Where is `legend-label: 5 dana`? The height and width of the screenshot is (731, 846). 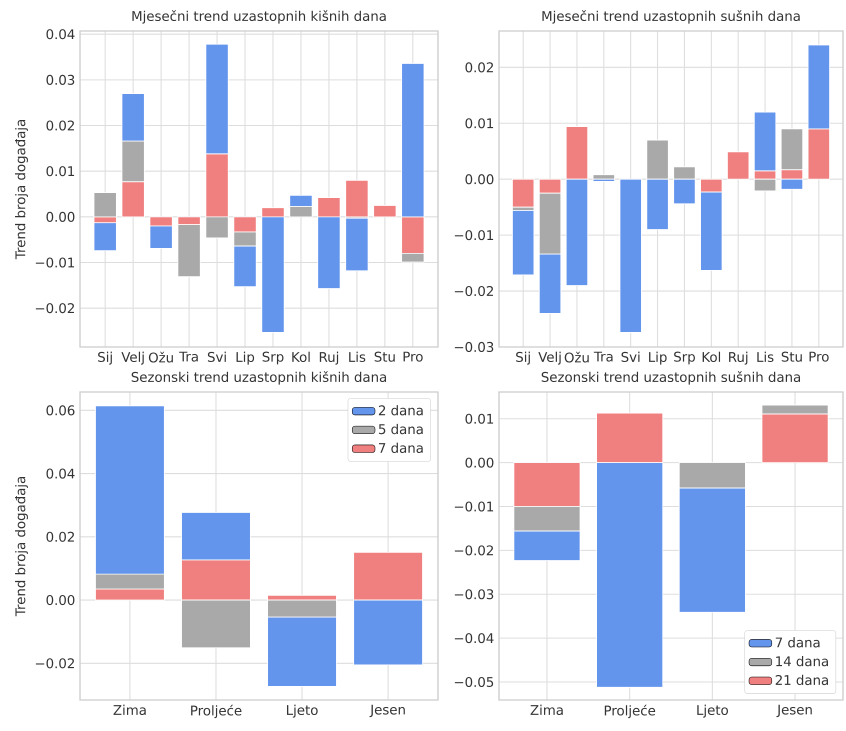
legend-label: 5 dana is located at coordinates (400, 429).